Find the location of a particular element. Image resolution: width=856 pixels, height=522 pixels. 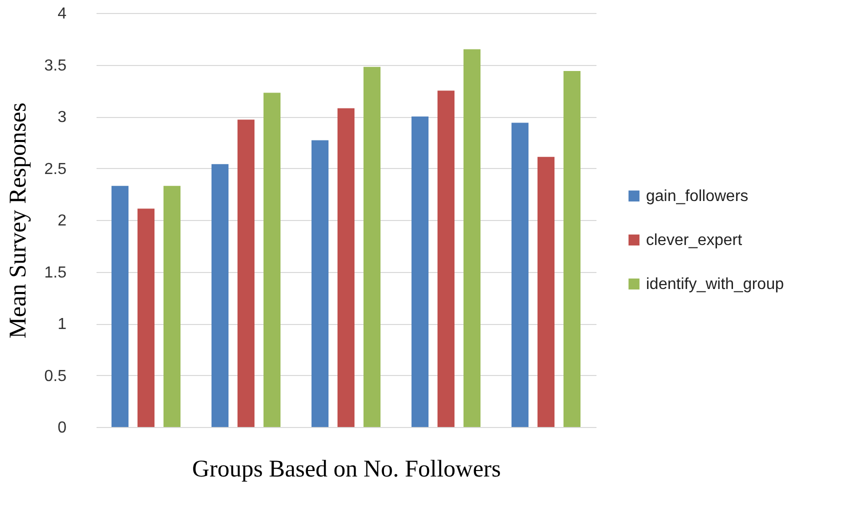

y-tick-label: 0.5 is located at coordinates (55, 376).